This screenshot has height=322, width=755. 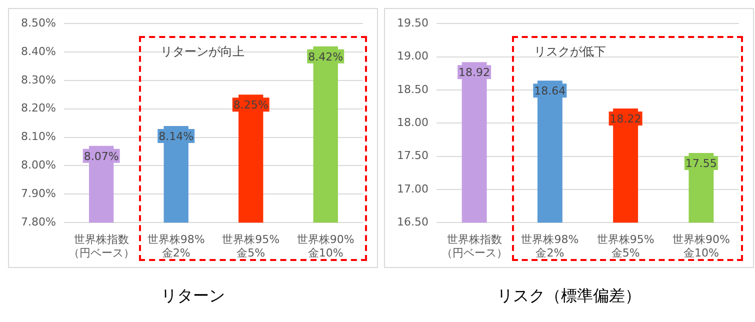 I want to click on text: リスク（標準偏差）, so click(x=569, y=296).